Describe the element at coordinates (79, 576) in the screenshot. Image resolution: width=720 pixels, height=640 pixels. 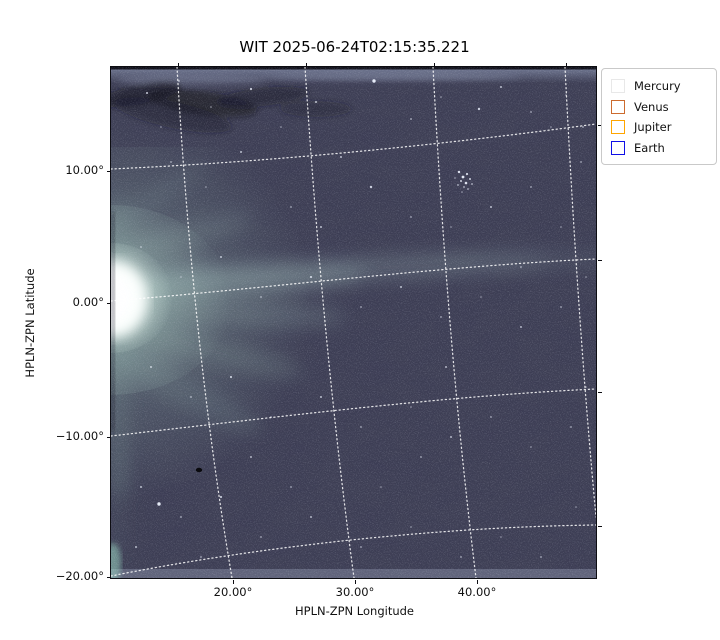
I see `ytick-label: −20.00°` at that location.